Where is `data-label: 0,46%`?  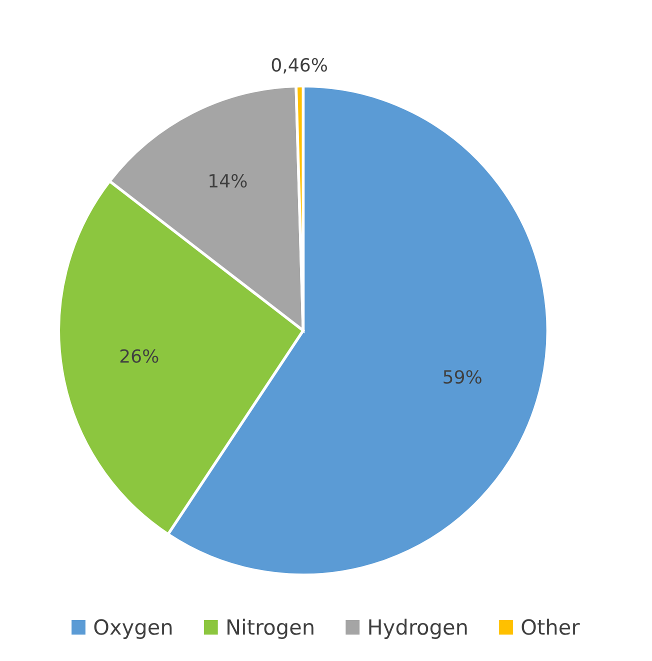 data-label: 0,46% is located at coordinates (300, 66).